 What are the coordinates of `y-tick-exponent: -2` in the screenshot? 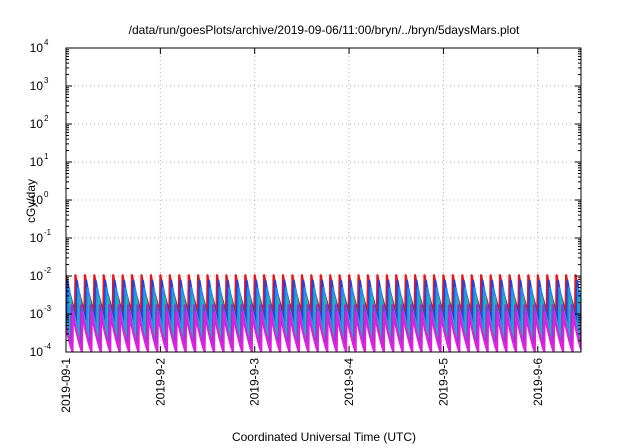 It's located at (48, 270).